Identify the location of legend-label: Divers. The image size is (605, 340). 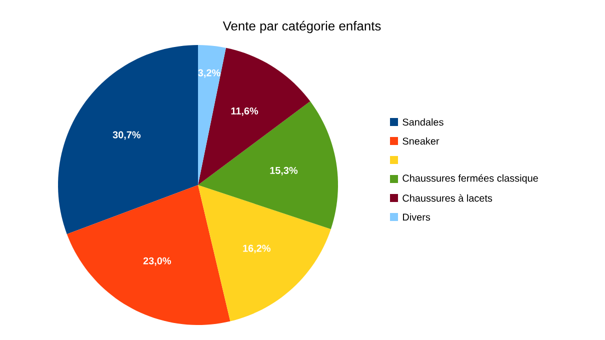
(416, 217).